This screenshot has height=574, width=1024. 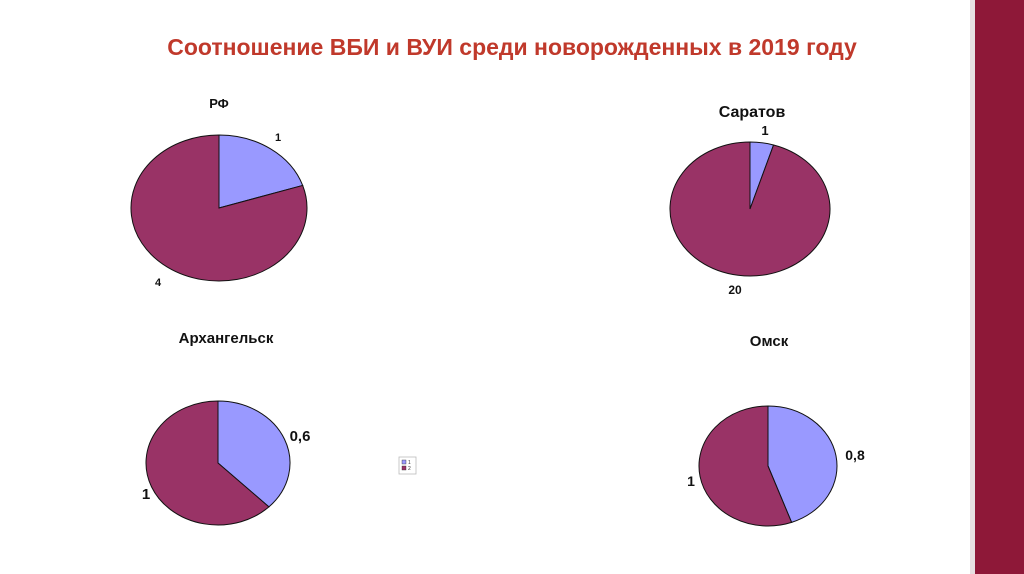 I want to click on data-label: 0,6, so click(x=300, y=436).